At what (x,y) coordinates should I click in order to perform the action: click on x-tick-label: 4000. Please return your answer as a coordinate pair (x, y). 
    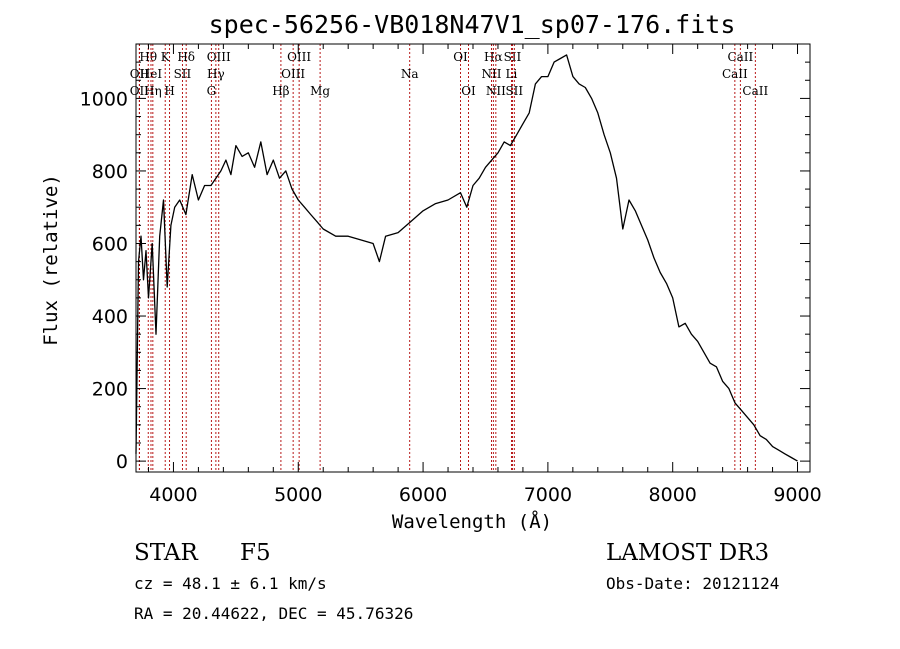
    Looking at the image, I should click on (173, 495).